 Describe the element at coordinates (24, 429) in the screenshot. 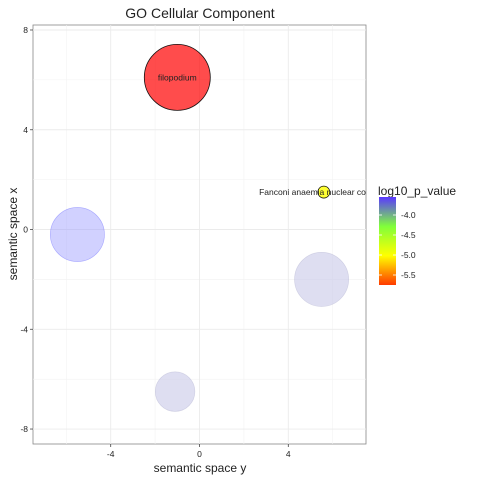

I see `y-tick-label: -8` at that location.